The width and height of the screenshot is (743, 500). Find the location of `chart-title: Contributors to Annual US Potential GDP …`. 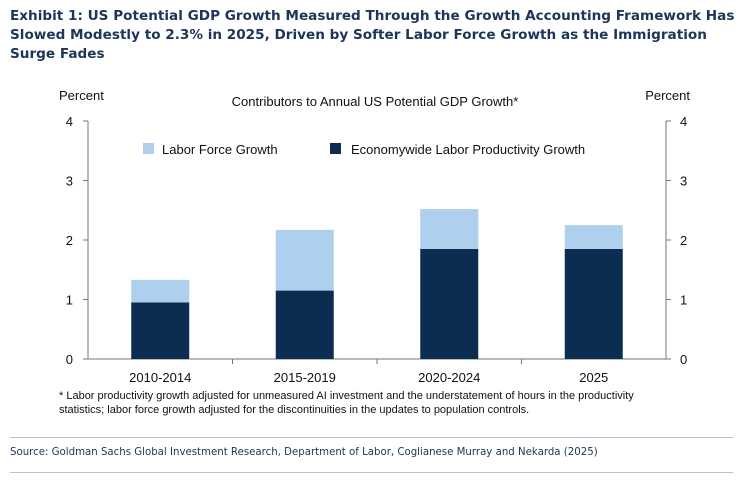

chart-title: Contributors to Annual US Potential GDP … is located at coordinates (375, 101).